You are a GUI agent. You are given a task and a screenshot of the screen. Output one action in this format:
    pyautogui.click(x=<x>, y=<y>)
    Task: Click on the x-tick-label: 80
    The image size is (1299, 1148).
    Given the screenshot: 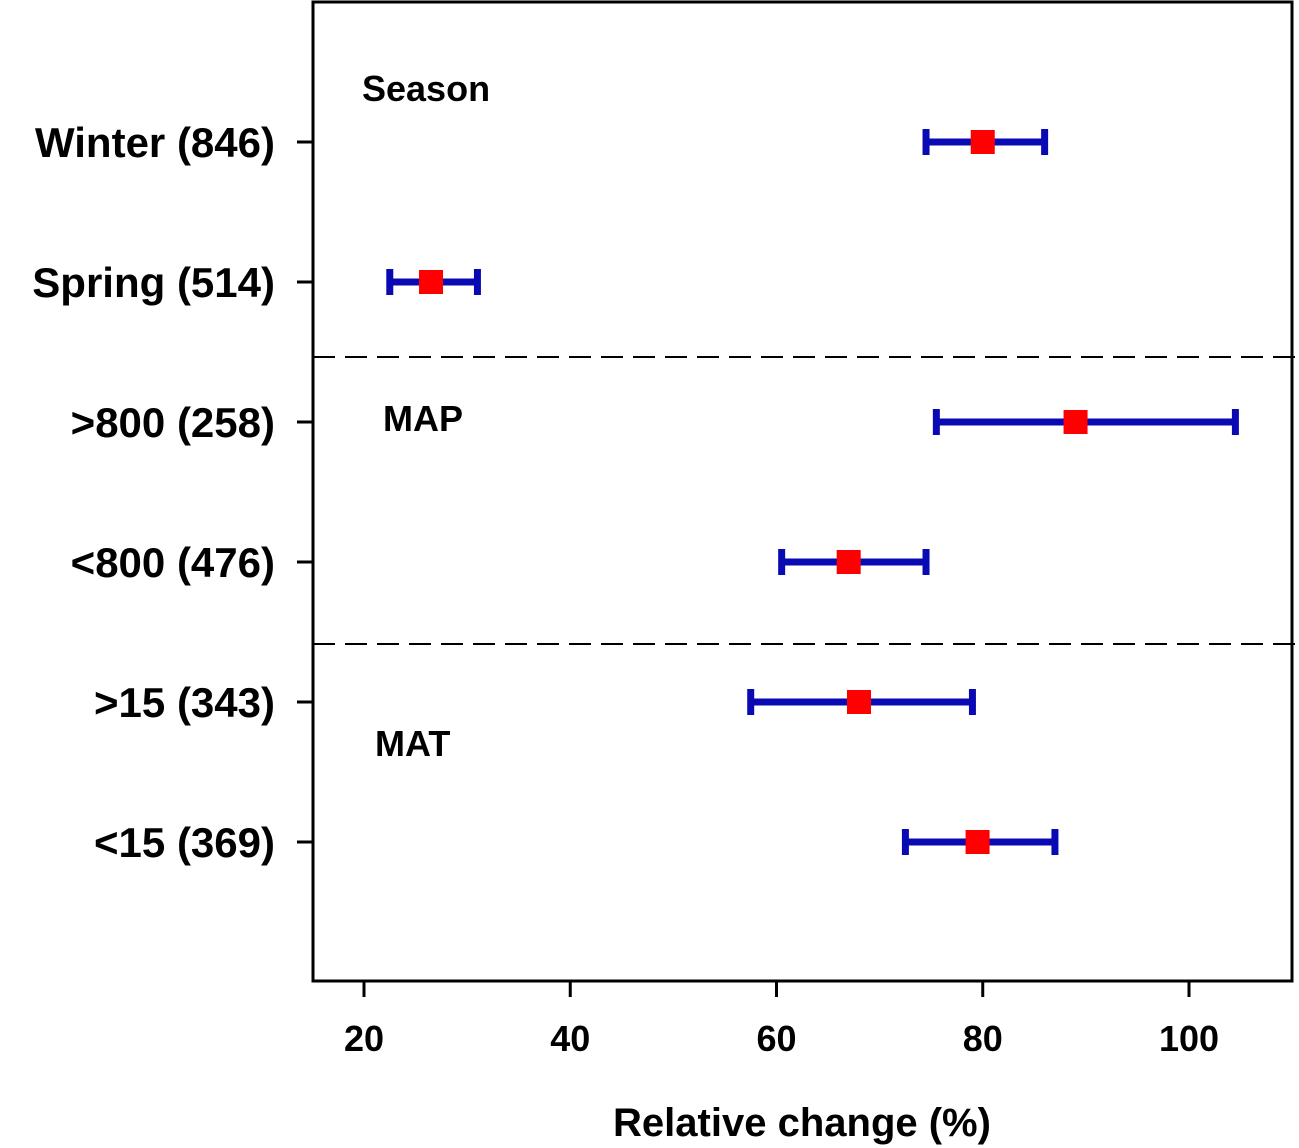 What is the action you would take?
    pyautogui.click(x=983, y=1038)
    